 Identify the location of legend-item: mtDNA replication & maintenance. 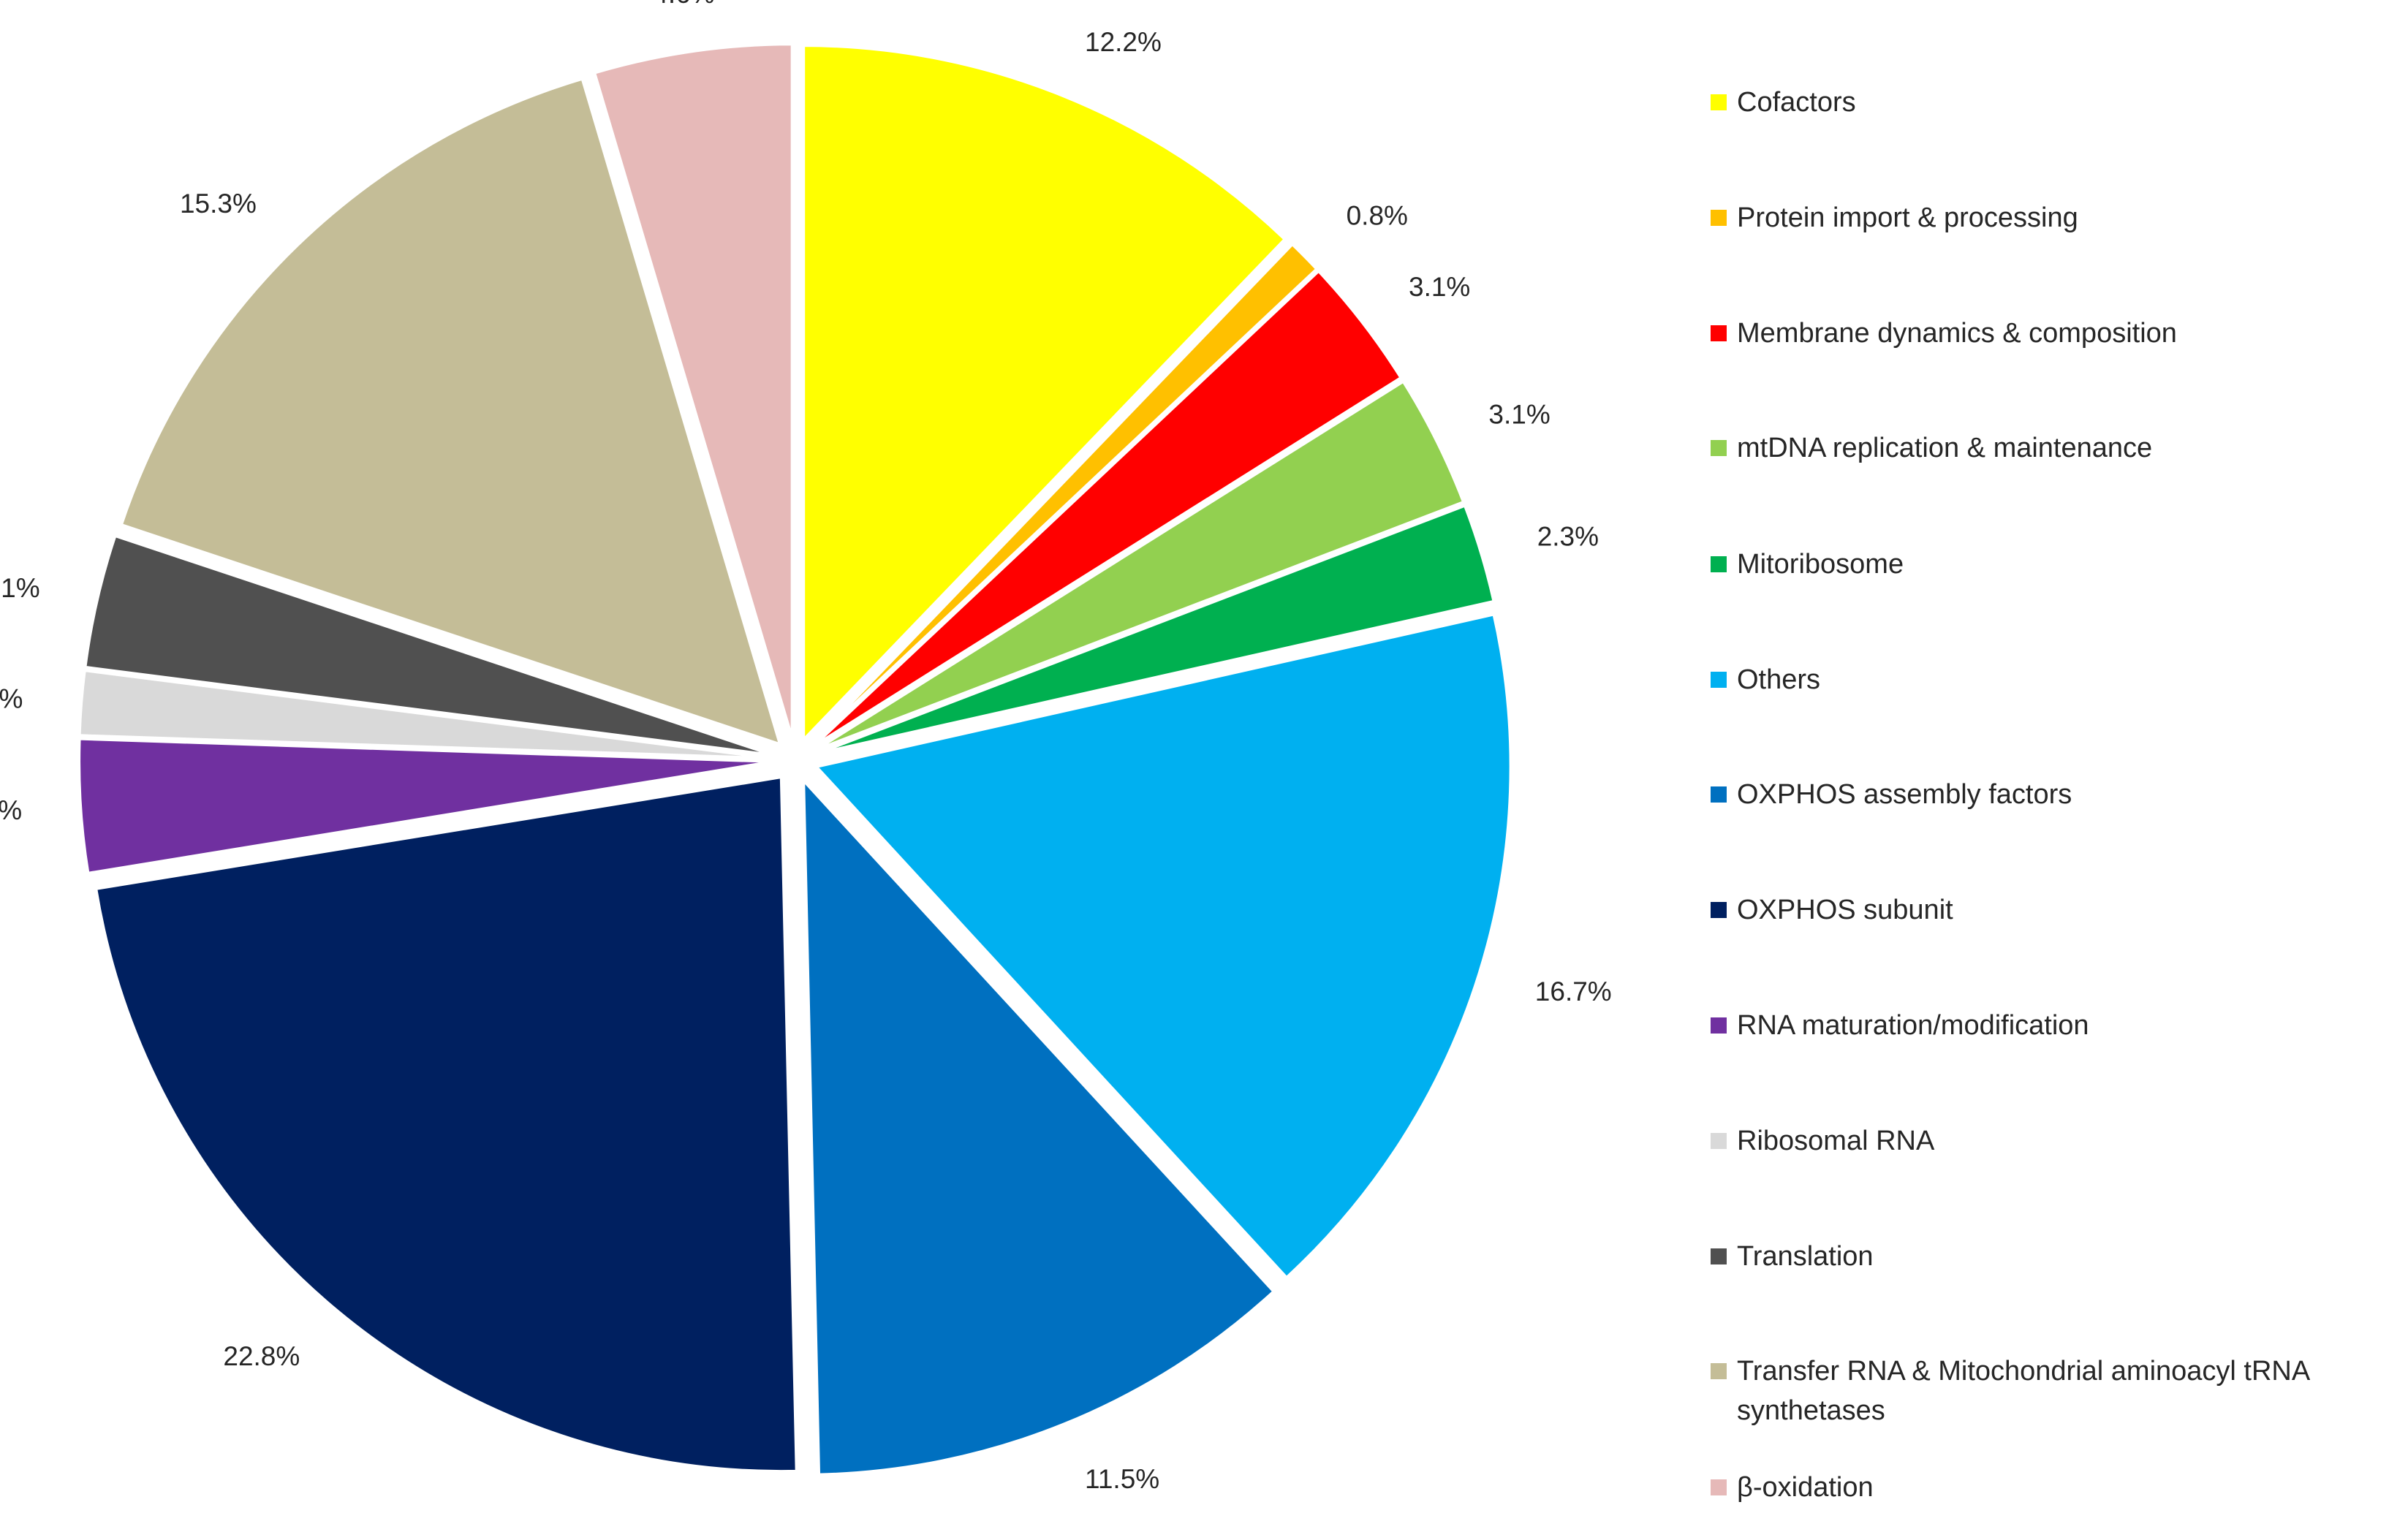
(2053, 448).